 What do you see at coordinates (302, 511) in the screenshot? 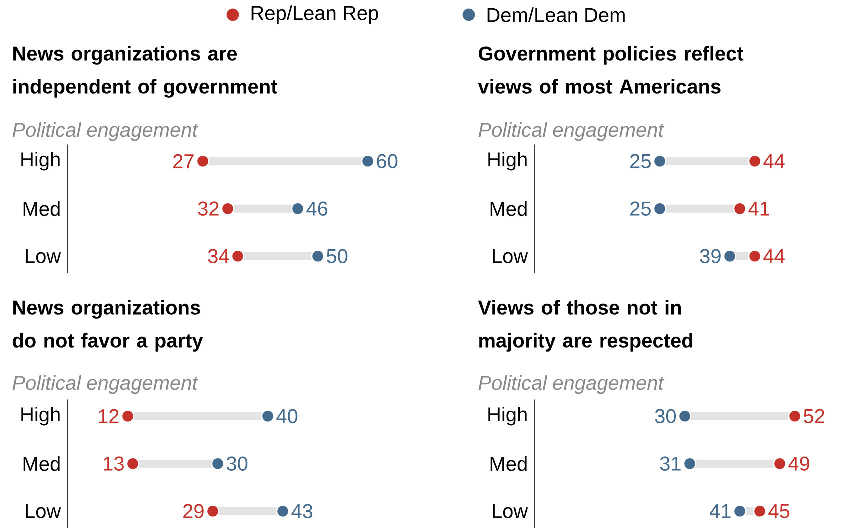
I see `data-label: 43` at bounding box center [302, 511].